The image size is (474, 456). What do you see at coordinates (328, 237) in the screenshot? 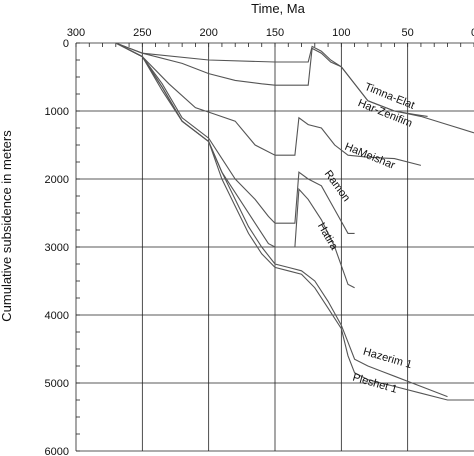
I see `series-label: Hatira` at bounding box center [328, 237].